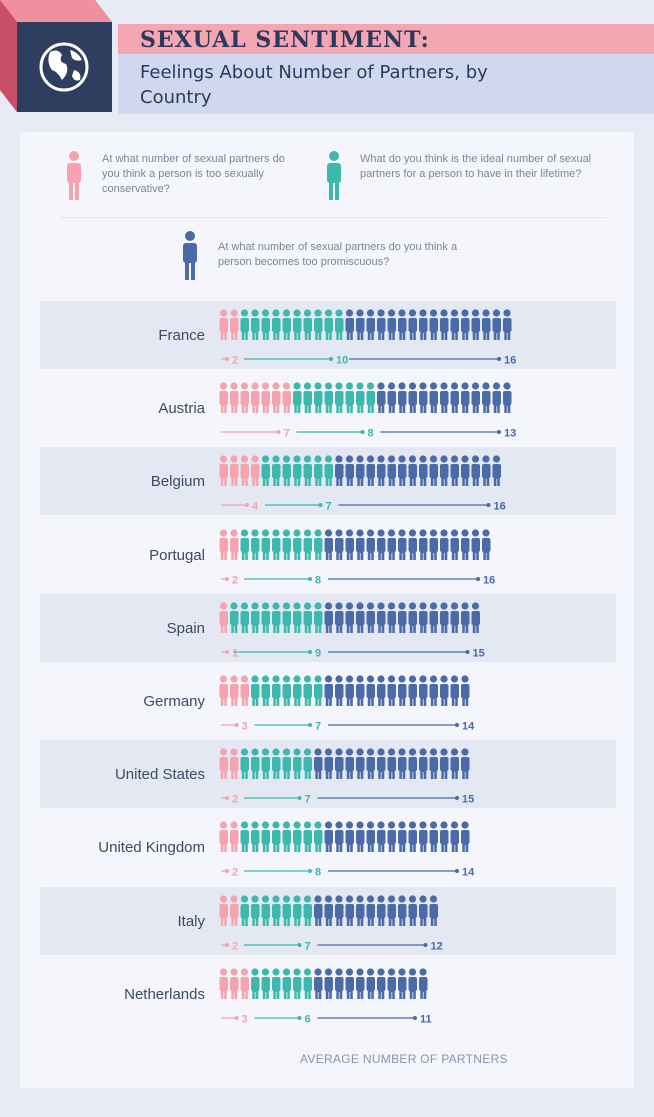 The width and height of the screenshot is (654, 1117). What do you see at coordinates (185, 628) in the screenshot?
I see `country-label: Spain` at bounding box center [185, 628].